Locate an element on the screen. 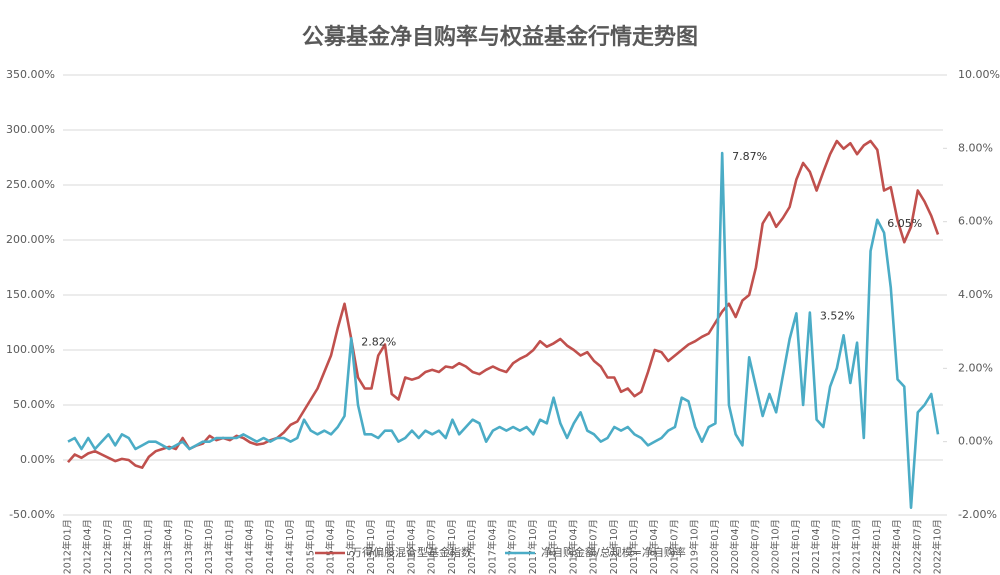  y-tick-label: -50.00% is located at coordinates (32, 514).